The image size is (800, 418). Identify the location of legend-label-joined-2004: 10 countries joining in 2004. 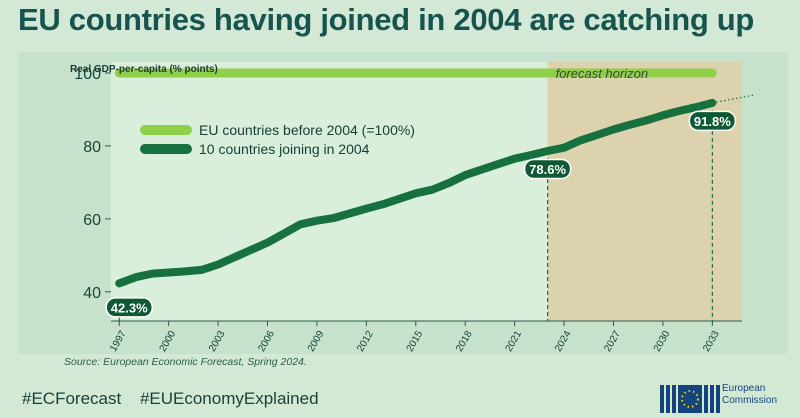
(284, 149).